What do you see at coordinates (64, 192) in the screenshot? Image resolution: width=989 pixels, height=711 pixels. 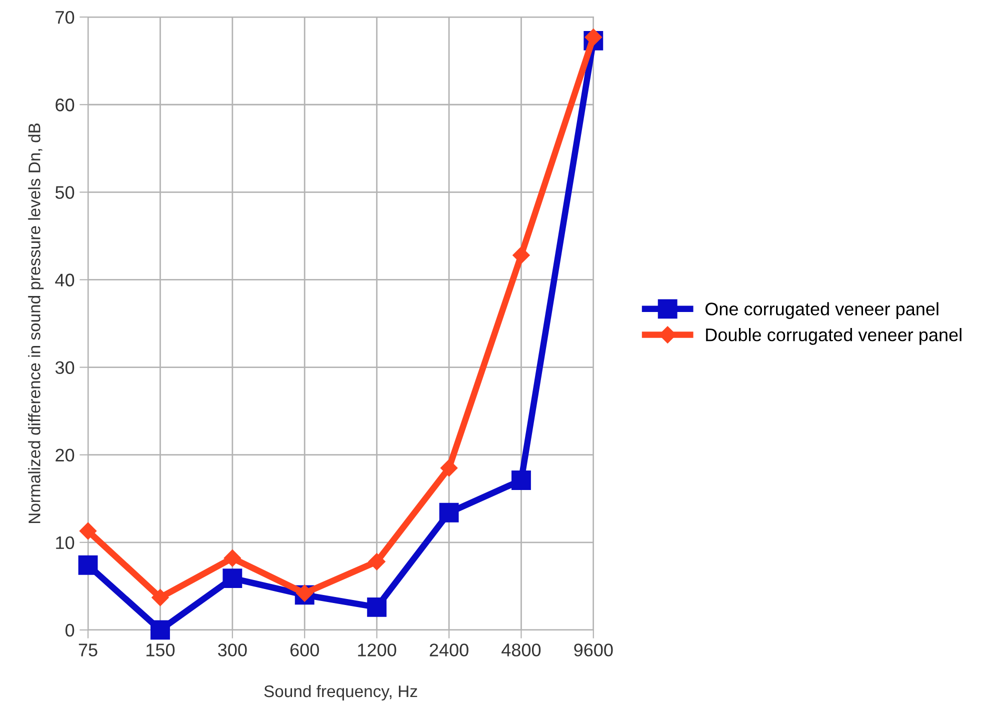 I see `y-tick-label: 50` at bounding box center [64, 192].